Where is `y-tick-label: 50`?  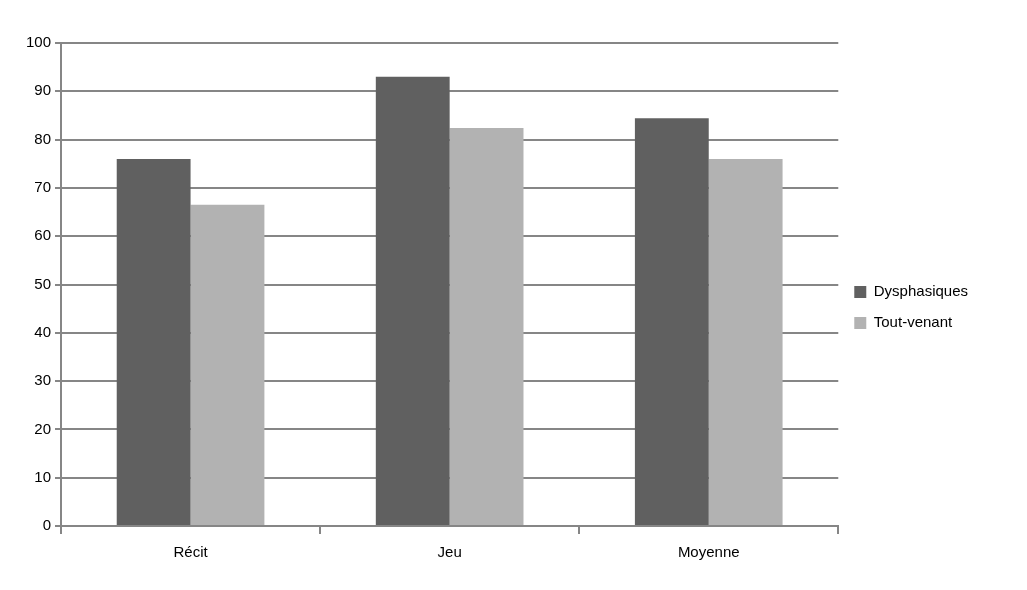
y-tick-label: 50 is located at coordinates (43, 283).